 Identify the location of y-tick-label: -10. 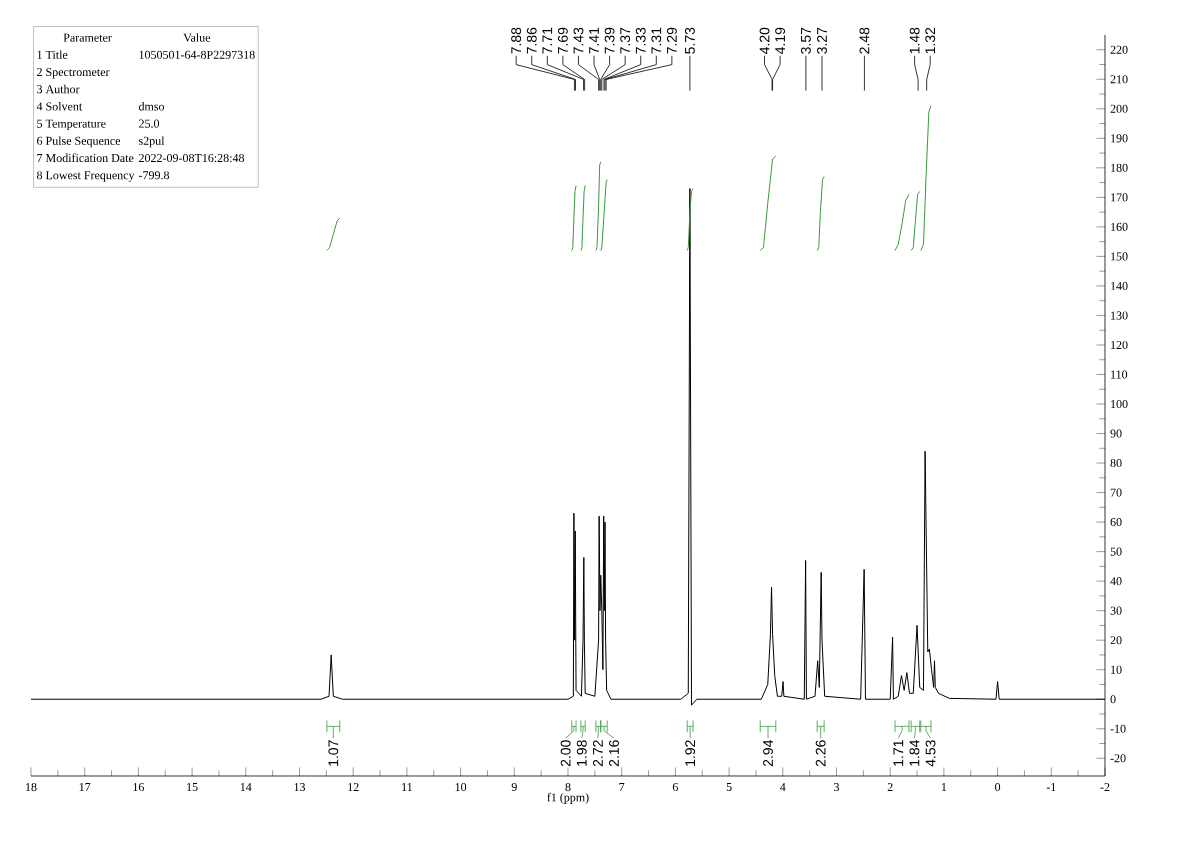
(1118, 728).